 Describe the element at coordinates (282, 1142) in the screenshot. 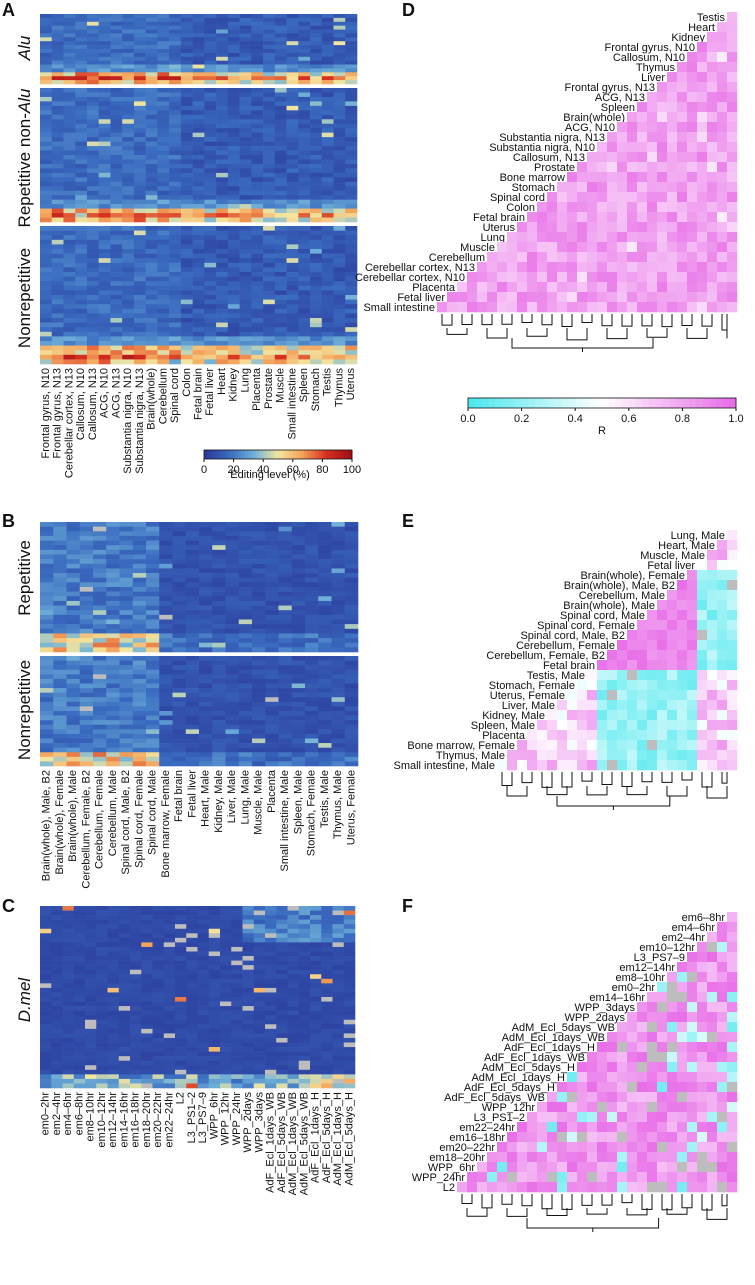

I see `x-label-c: AdF_Ecl_5days_WB` at that location.